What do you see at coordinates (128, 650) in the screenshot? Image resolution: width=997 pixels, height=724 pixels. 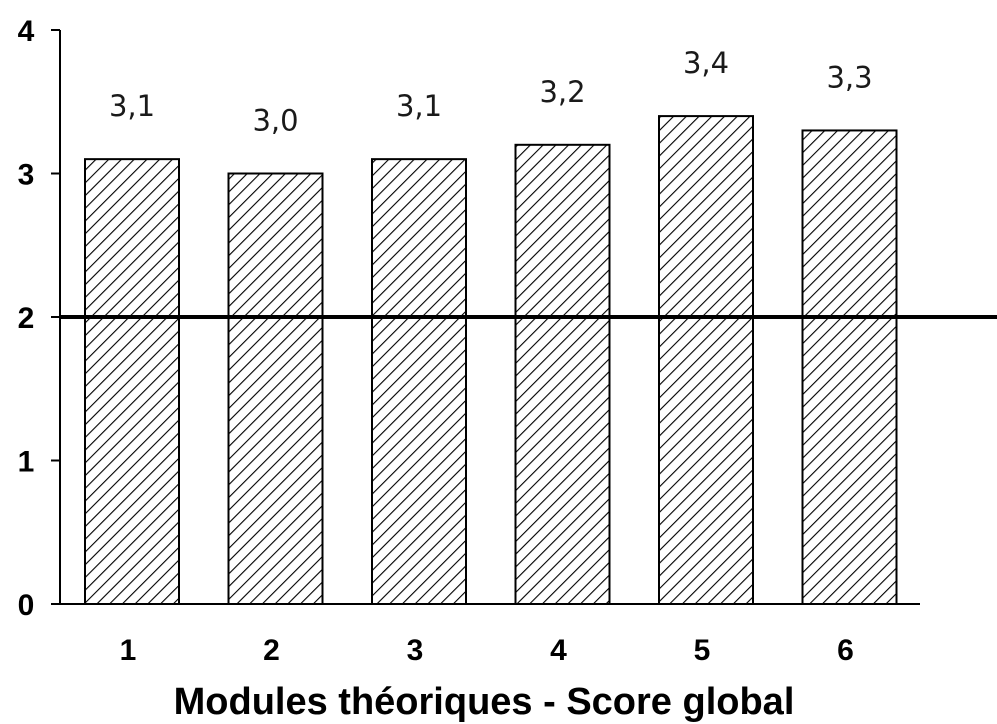 I see `x-tick-label-1: 1` at bounding box center [128, 650].